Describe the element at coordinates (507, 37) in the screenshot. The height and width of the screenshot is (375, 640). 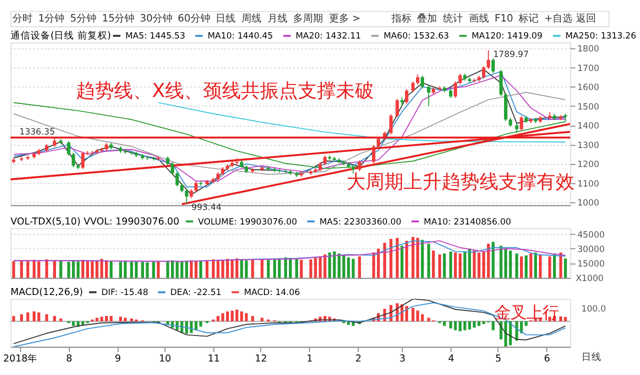
I see `legend-label: MA120: 1419.09` at that location.